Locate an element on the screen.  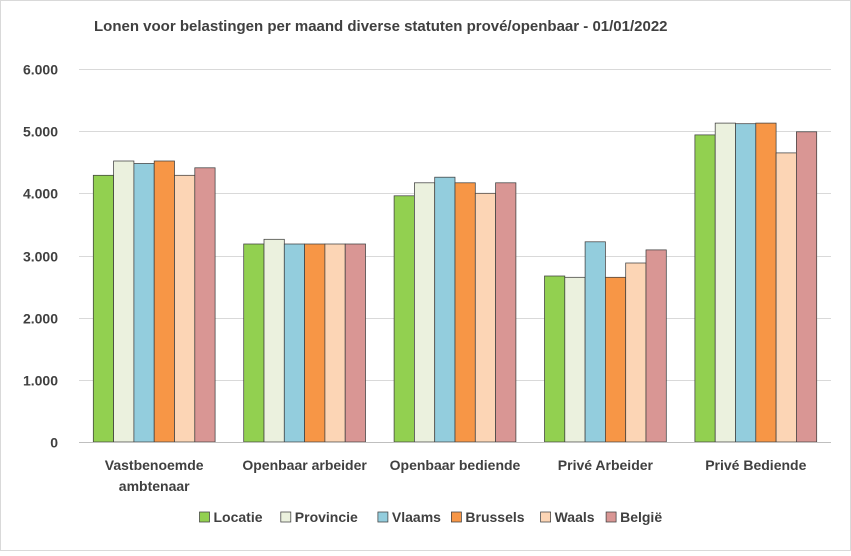
y-tick-label: 5.000 is located at coordinates (40, 132).